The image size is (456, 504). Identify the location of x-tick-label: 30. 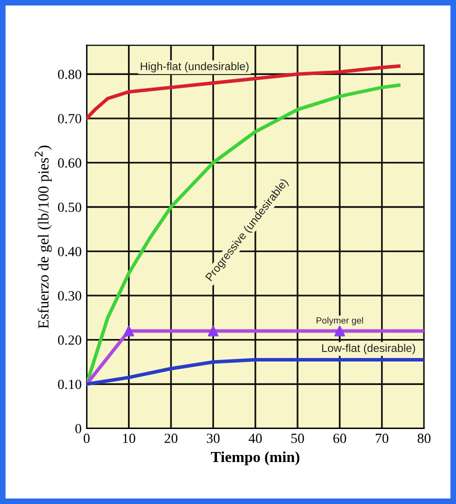
(213, 439).